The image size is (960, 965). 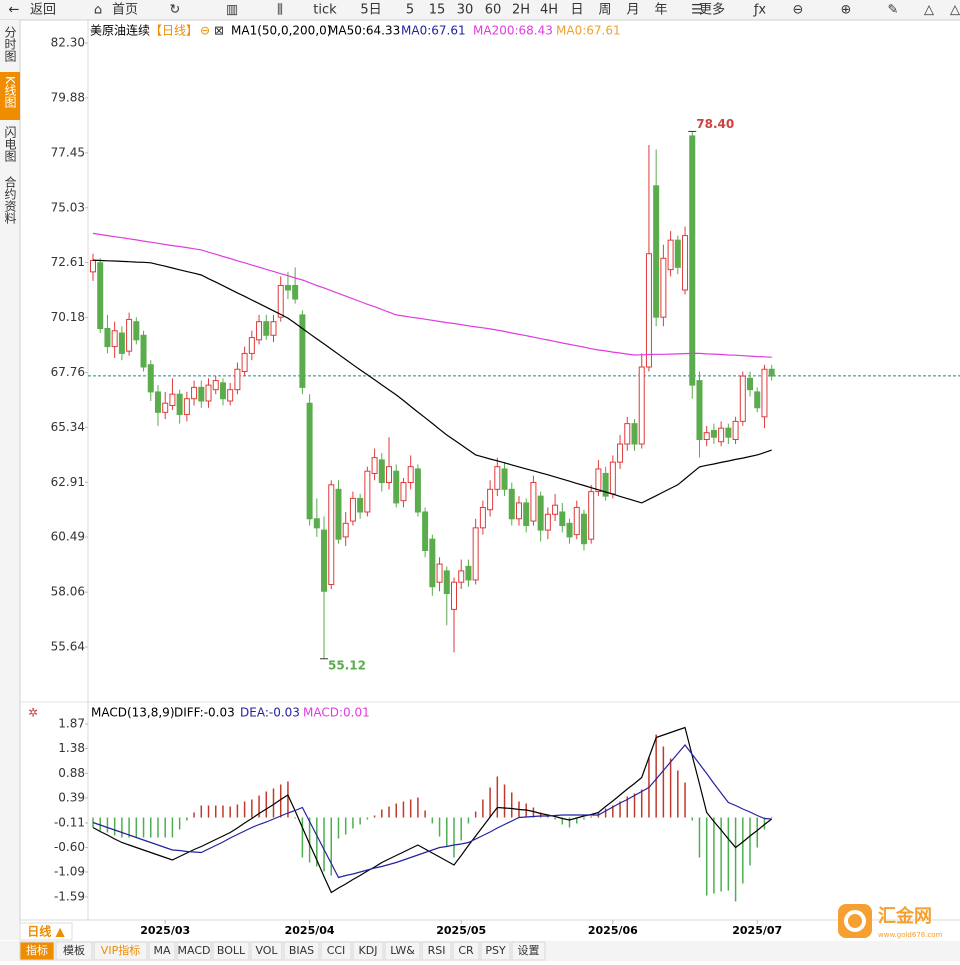 What do you see at coordinates (715, 124) in the screenshot?
I see `high-label: 78.40` at bounding box center [715, 124].